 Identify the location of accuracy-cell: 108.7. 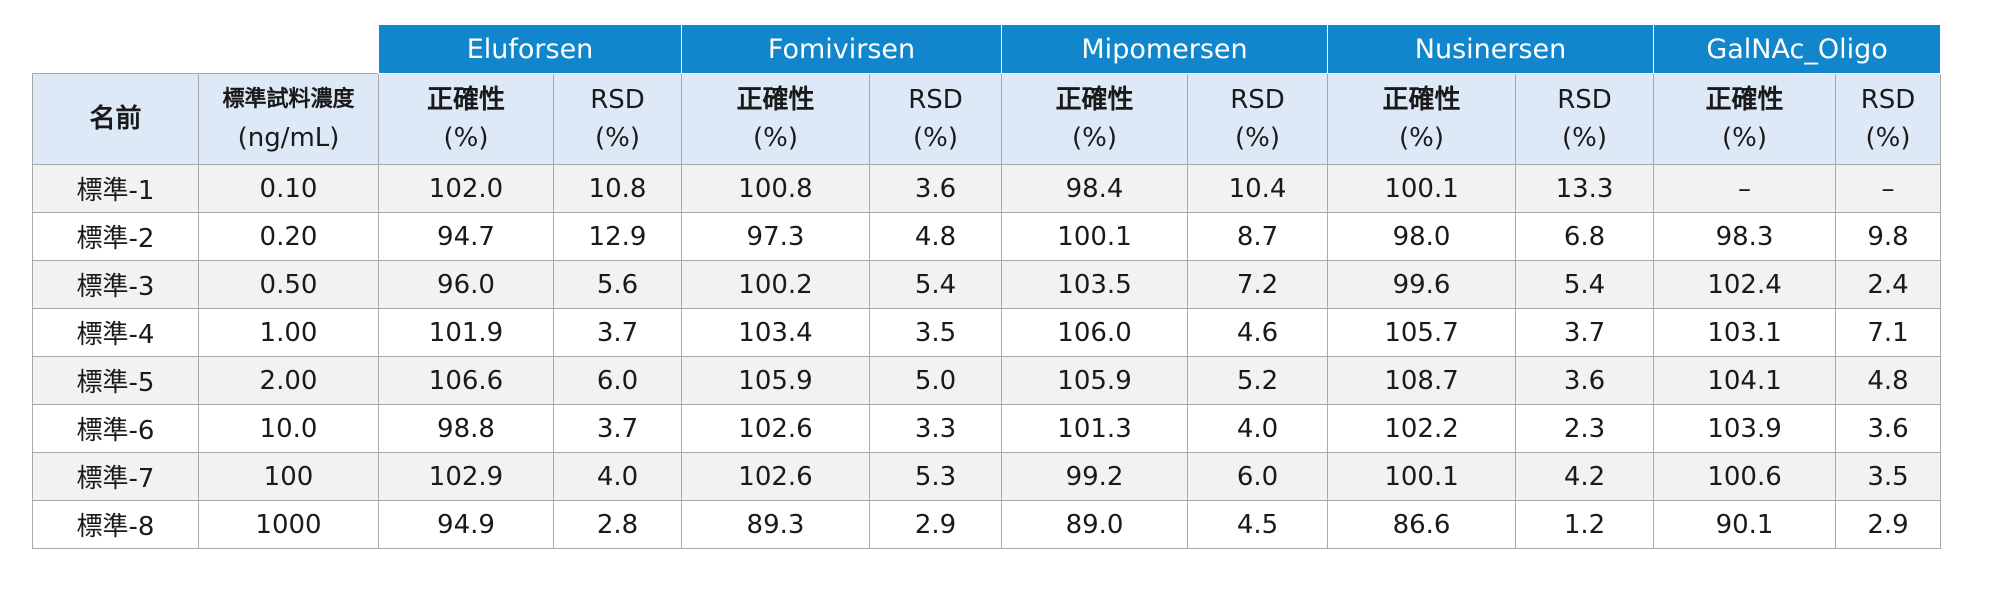
(1422, 380).